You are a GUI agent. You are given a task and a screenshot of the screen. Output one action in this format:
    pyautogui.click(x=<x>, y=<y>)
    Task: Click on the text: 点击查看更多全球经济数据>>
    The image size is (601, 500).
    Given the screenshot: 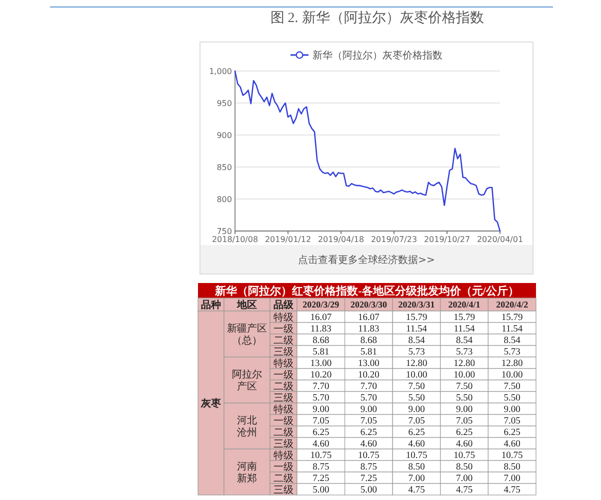 What is the action you would take?
    pyautogui.click(x=366, y=260)
    